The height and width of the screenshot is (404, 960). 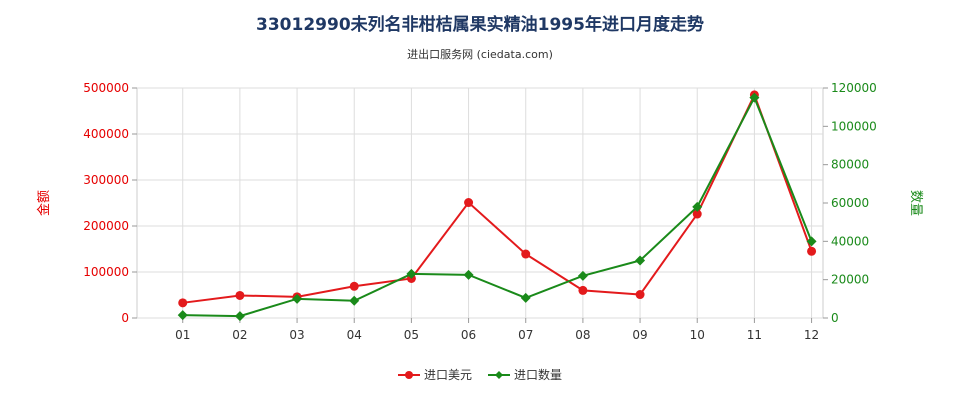 What do you see at coordinates (850, 165) in the screenshot?
I see `y-right-tick-label: 80000` at bounding box center [850, 165].